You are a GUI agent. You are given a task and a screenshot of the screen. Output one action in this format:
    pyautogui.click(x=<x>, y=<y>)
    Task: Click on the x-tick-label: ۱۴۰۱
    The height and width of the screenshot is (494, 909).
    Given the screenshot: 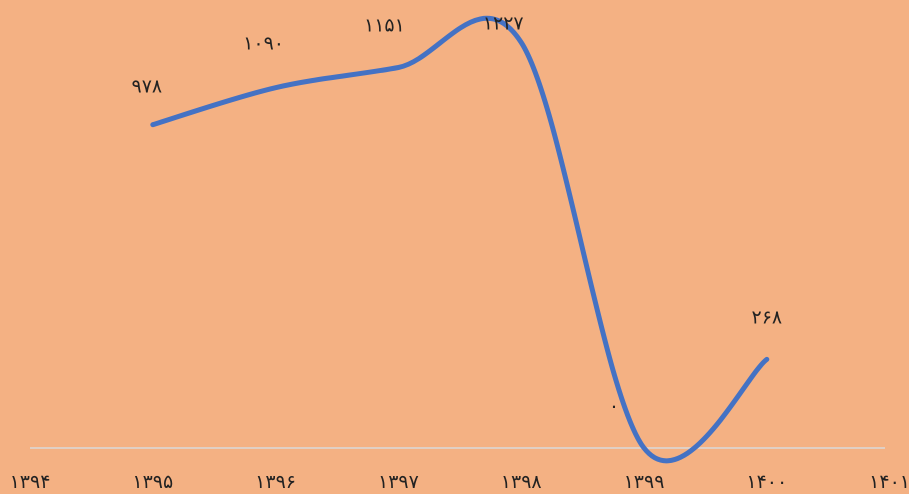 What is the action you would take?
    pyautogui.click(x=889, y=482)
    